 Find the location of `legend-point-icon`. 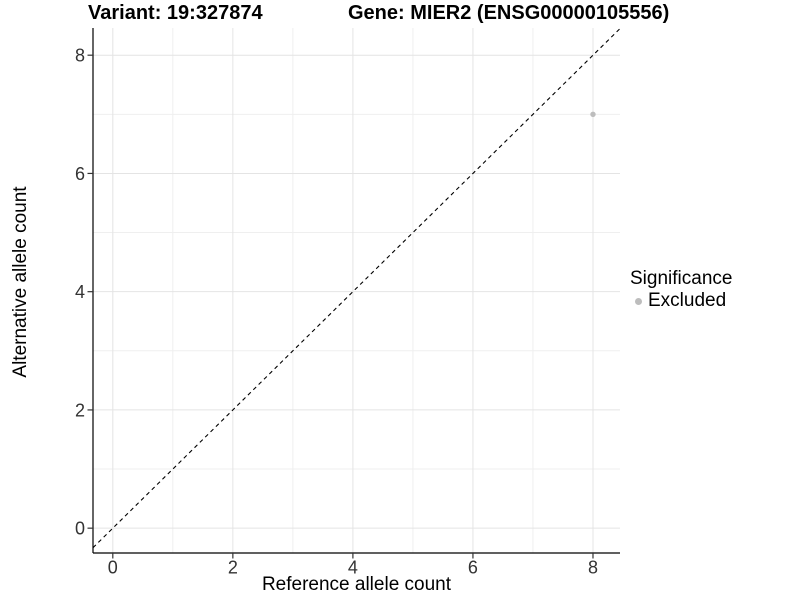

legend-point-icon is located at coordinates (638, 301).